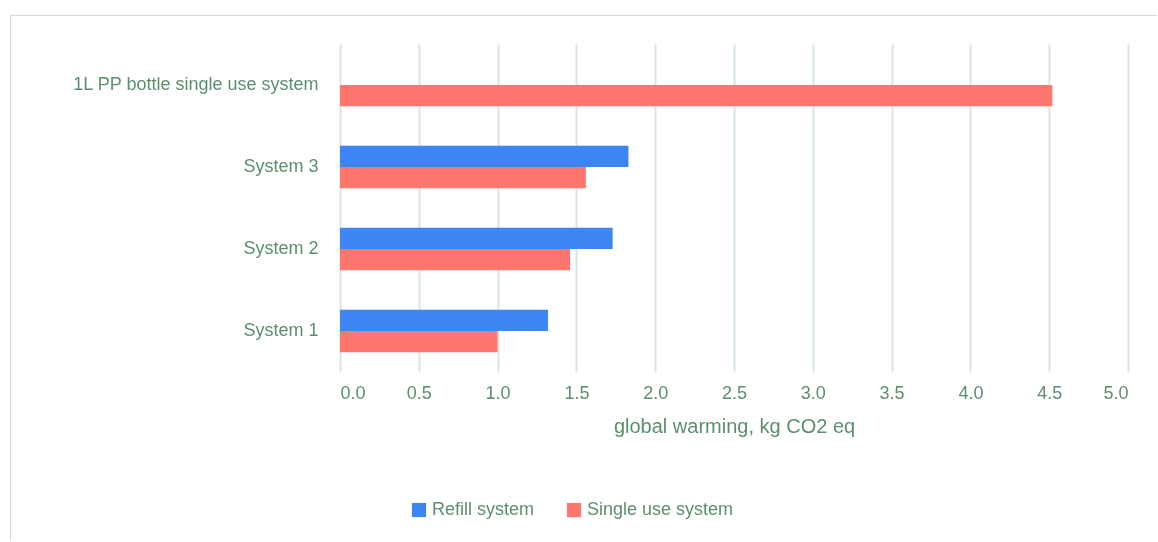  Describe the element at coordinates (483, 509) in the screenshot. I see `legend-label: Refill system` at that location.